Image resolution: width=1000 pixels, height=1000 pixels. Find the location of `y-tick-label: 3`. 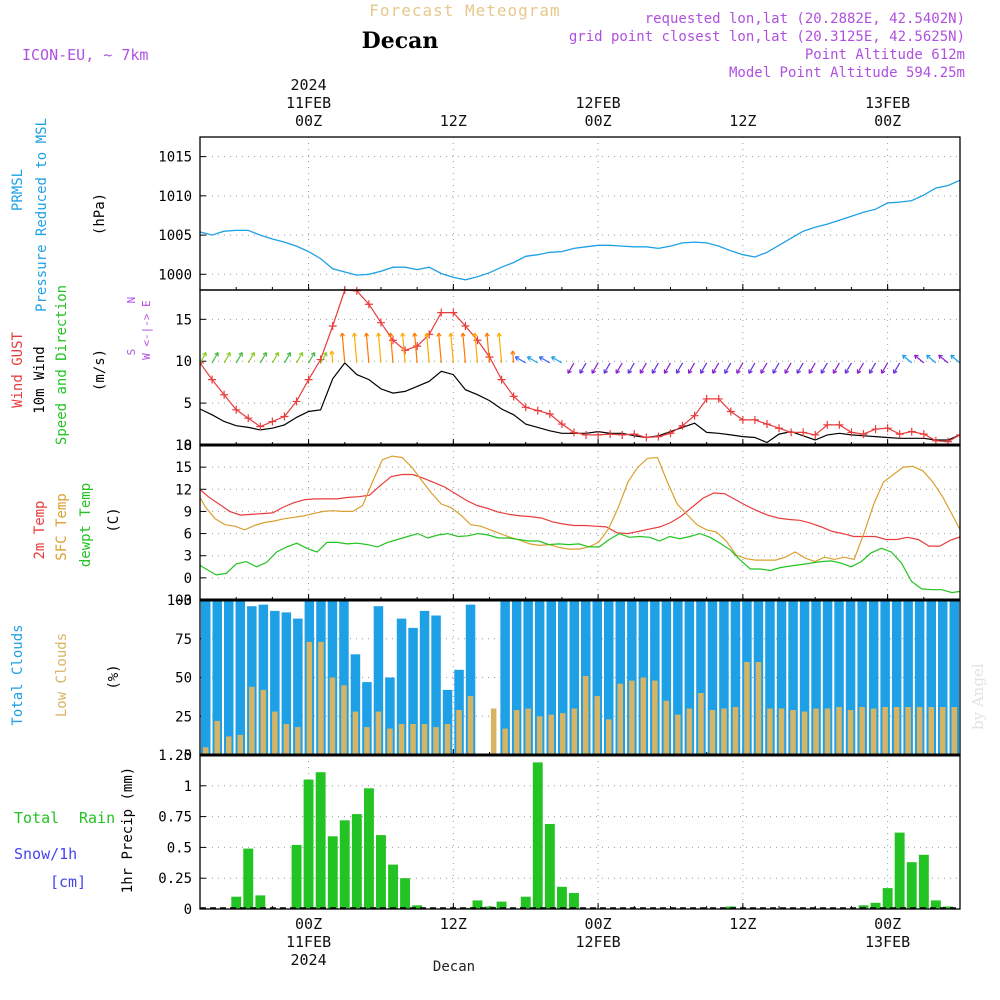

y-tick-label: 3 is located at coordinates (188, 557).